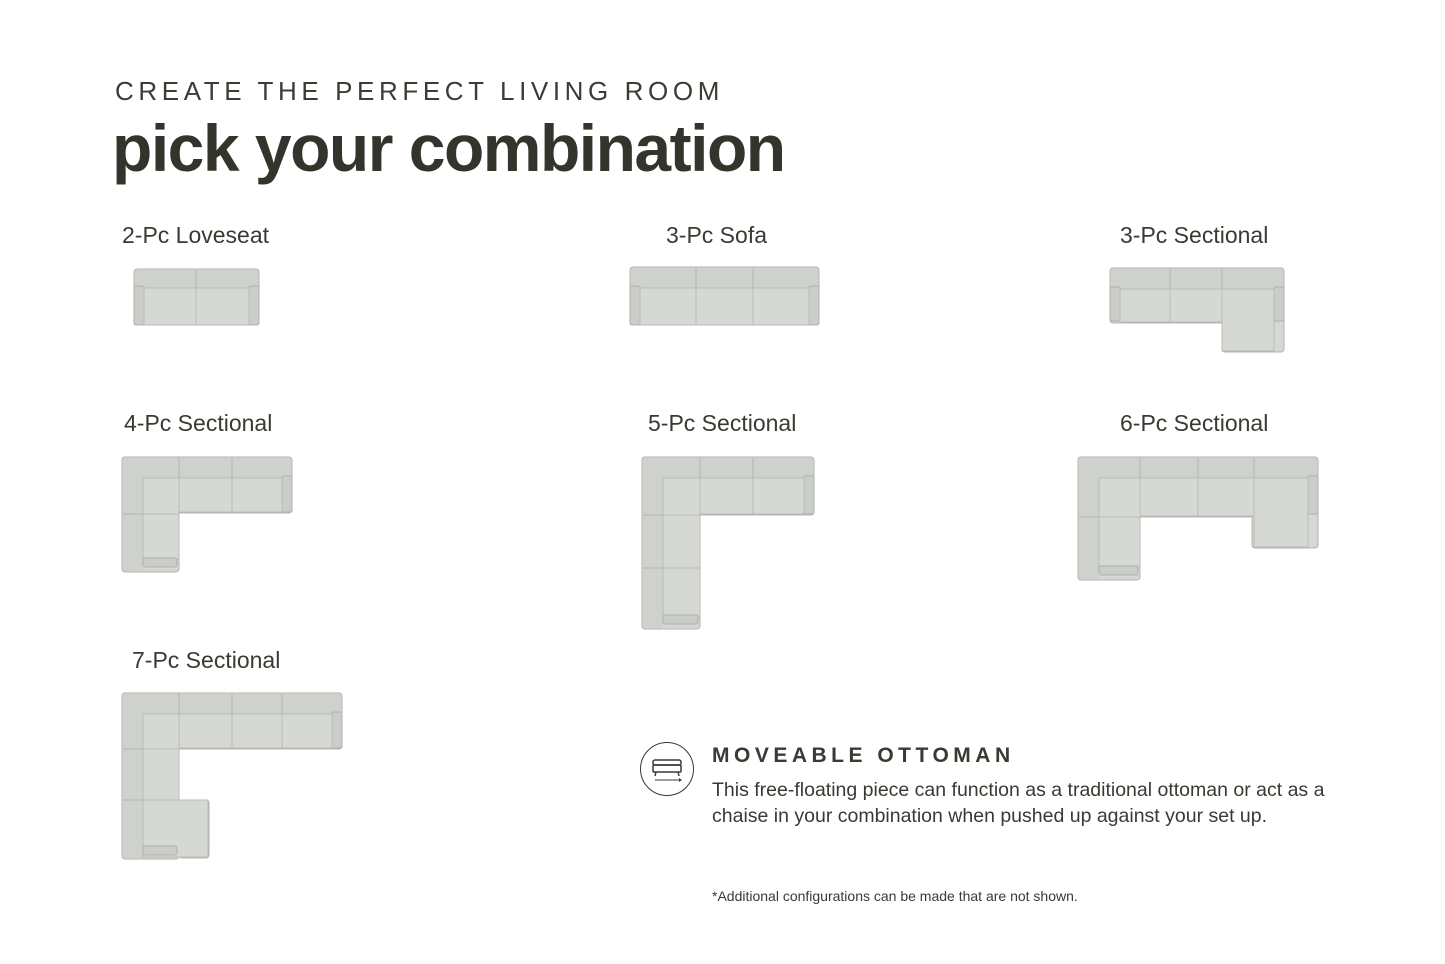  Describe the element at coordinates (206, 660) in the screenshot. I see `config-label-7pc-sectional: 7-Pc Sectional` at that location.